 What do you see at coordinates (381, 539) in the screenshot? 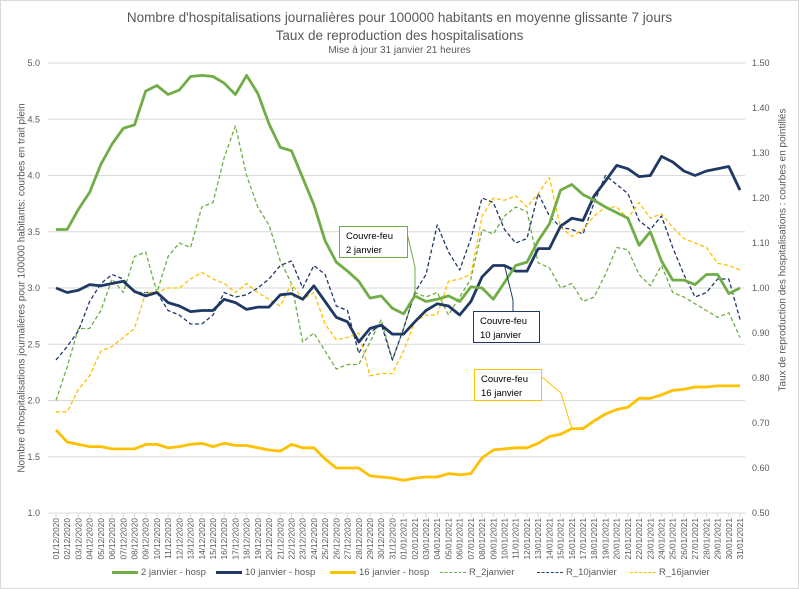
I see `x-tick-label: 30/12/2020` at bounding box center [381, 539].